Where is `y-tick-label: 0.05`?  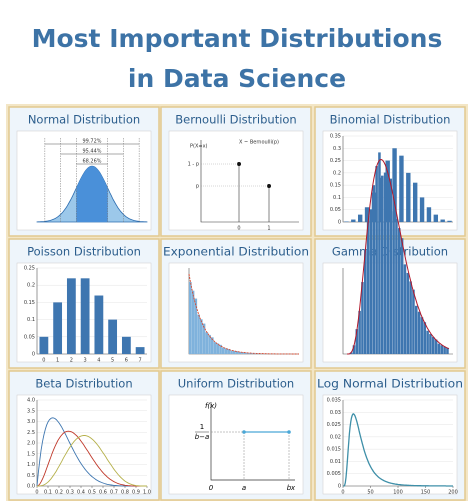 y-tick-label: 0.05 is located at coordinates (335, 210).